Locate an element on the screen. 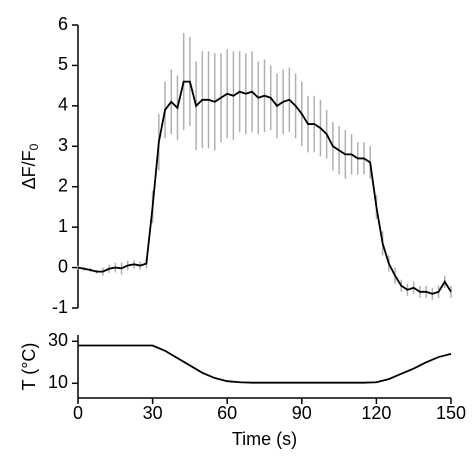  y-tick-label: 5 is located at coordinates (63, 64).